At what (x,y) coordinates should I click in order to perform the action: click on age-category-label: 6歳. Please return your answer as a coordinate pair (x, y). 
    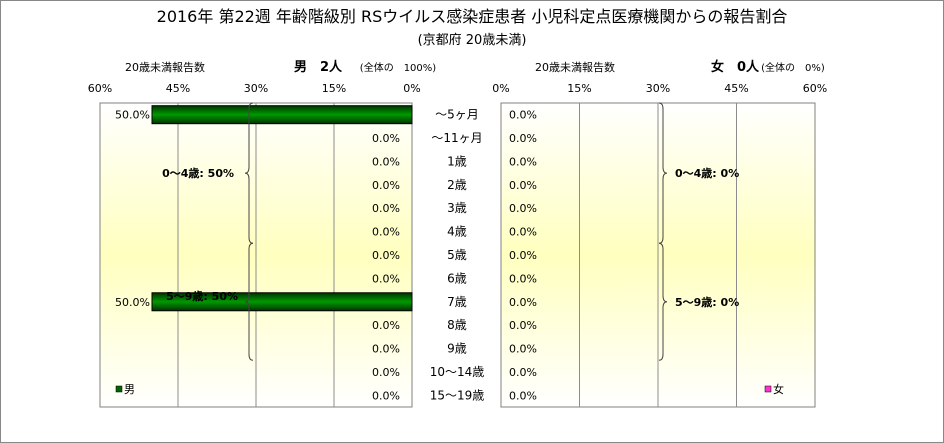
    Looking at the image, I should click on (457, 278).